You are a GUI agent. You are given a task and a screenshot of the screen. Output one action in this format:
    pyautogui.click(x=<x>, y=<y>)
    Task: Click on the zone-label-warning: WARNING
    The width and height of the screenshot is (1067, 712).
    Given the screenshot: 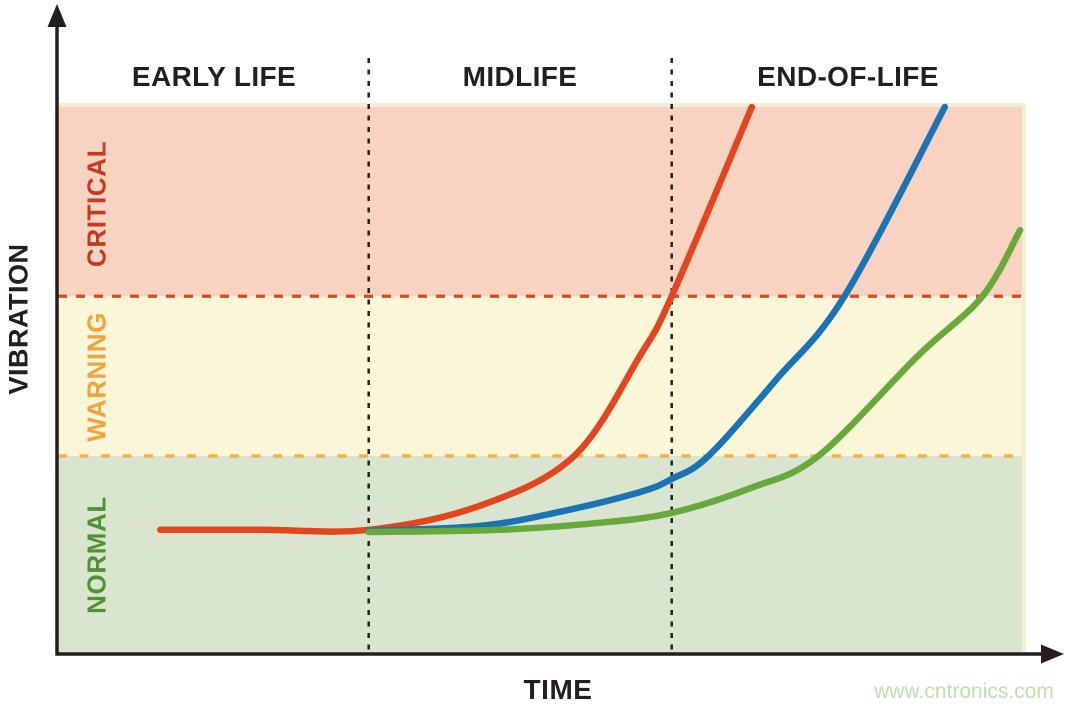 What is the action you would take?
    pyautogui.click(x=96, y=377)
    